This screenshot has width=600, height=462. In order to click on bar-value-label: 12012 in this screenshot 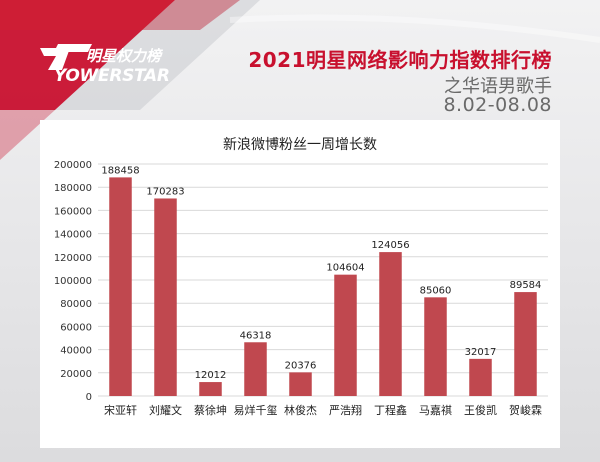, I will do `click(211, 375)`.